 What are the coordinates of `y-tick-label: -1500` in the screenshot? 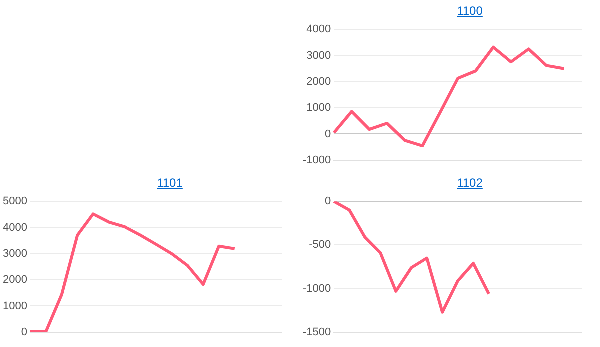 It's located at (317, 332).